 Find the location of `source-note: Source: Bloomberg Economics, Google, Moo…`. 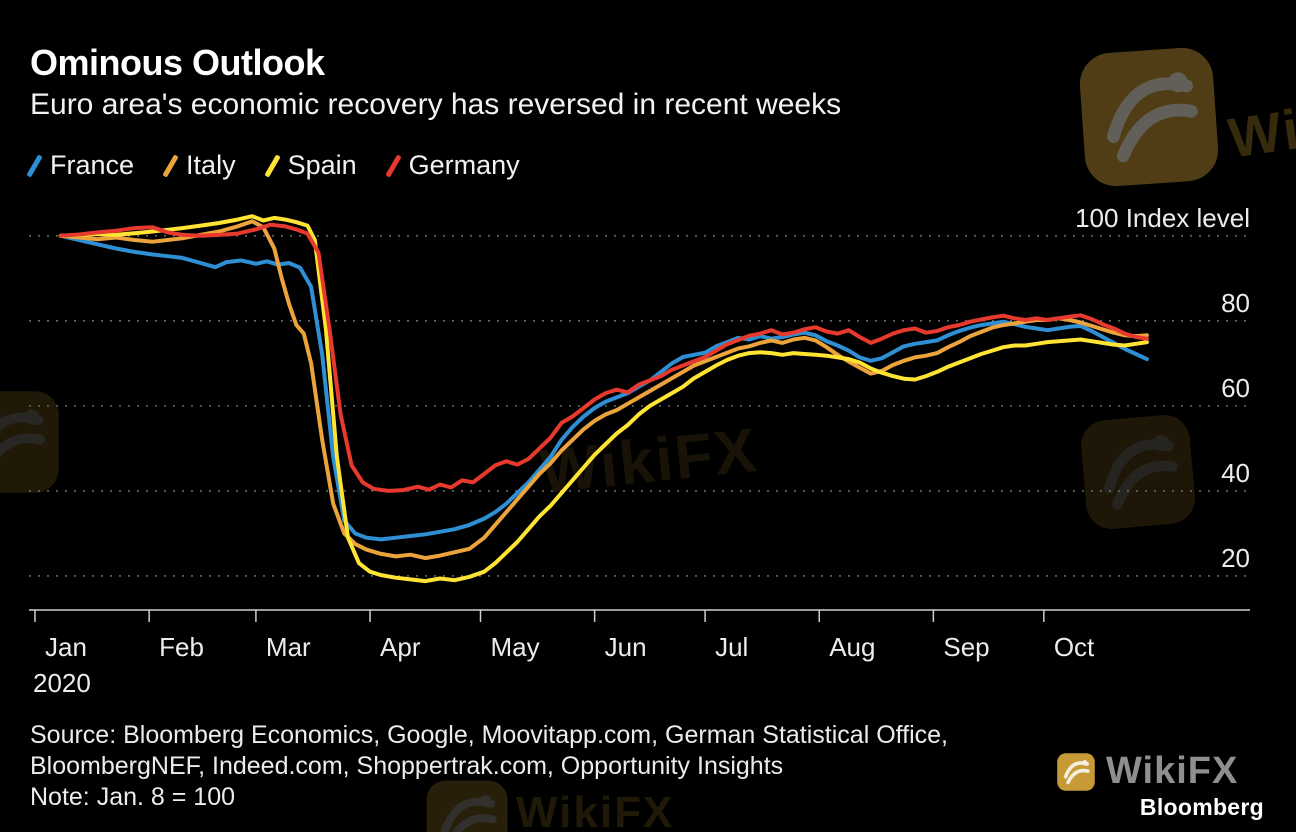

source-note: Source: Bloomberg Economics, Google, Moo… is located at coordinates (489, 766).